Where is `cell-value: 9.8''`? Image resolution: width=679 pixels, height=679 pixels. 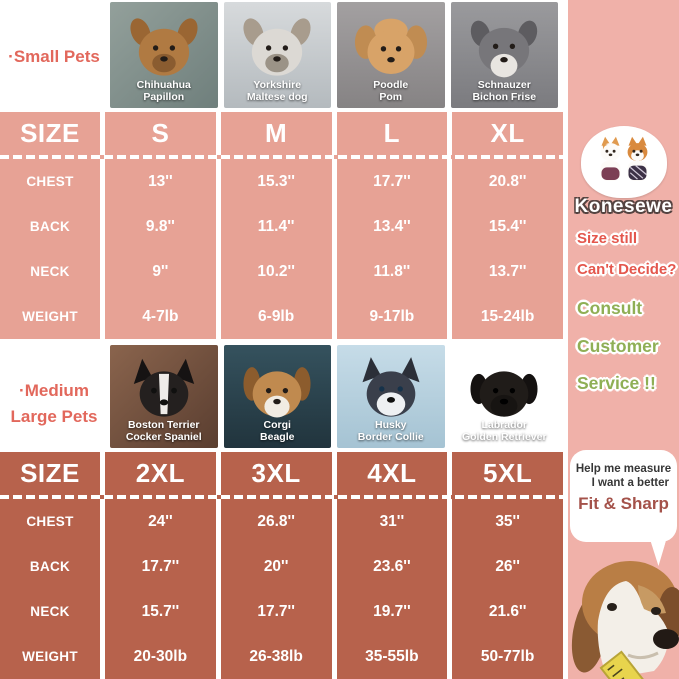 cell-value: 9.8'' is located at coordinates (160, 226).